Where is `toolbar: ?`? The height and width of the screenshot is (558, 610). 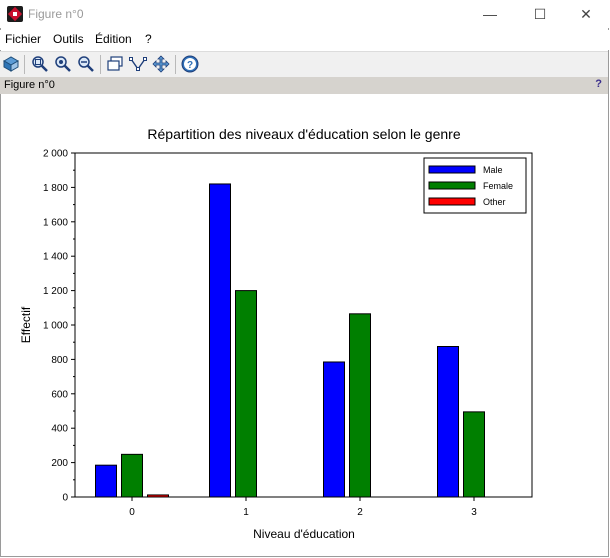
toolbar: ? is located at coordinates (304, 64).